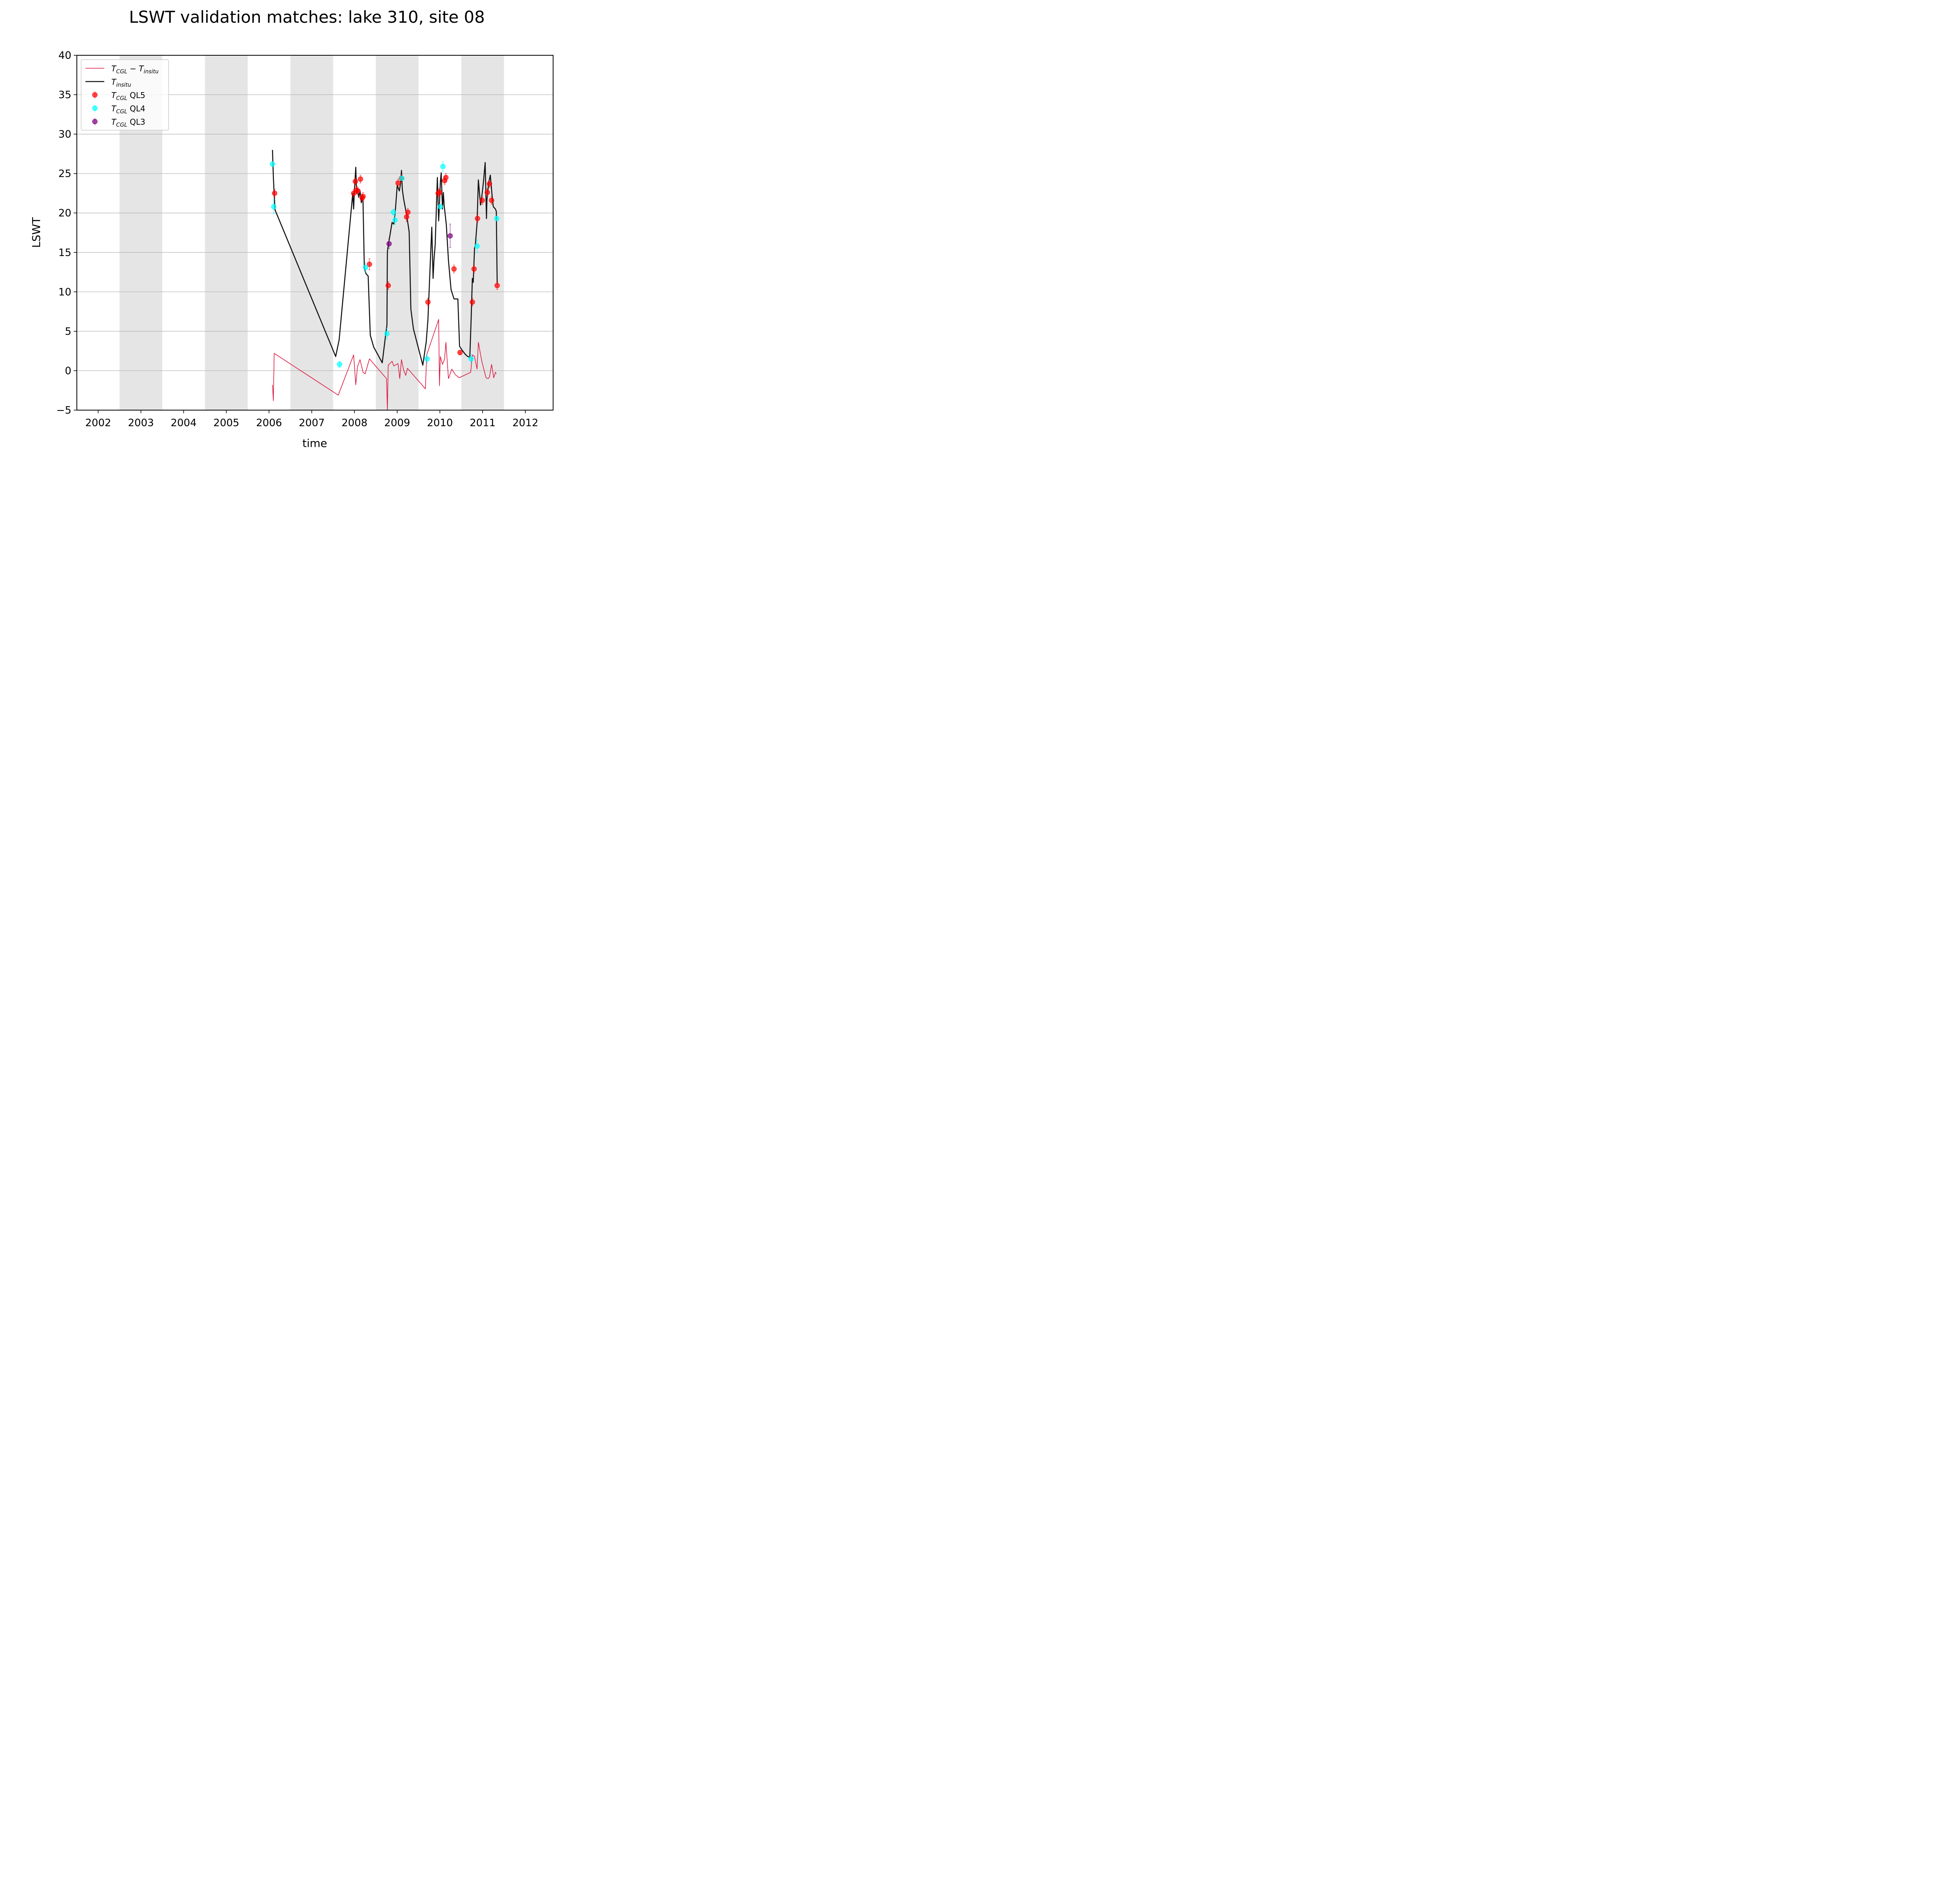 This screenshot has height=1882, width=1960. What do you see at coordinates (64, 174) in the screenshot?
I see `y-tick-label: 25` at bounding box center [64, 174].